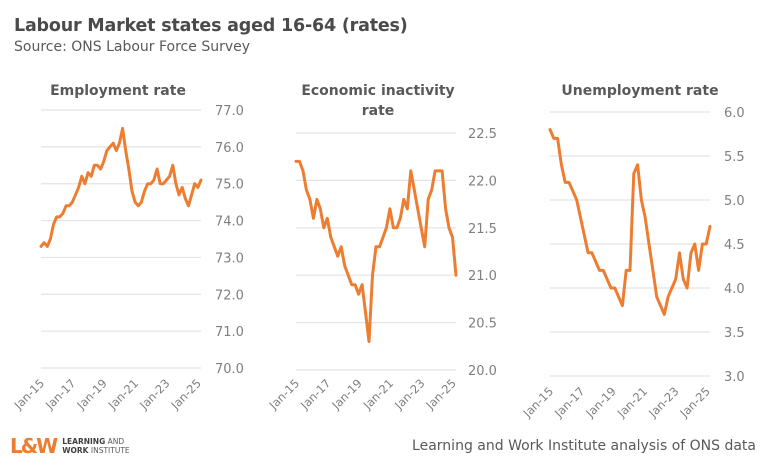 This screenshot has width=768, height=467. I want to click on y-tick-label: 20.5, so click(482, 324).